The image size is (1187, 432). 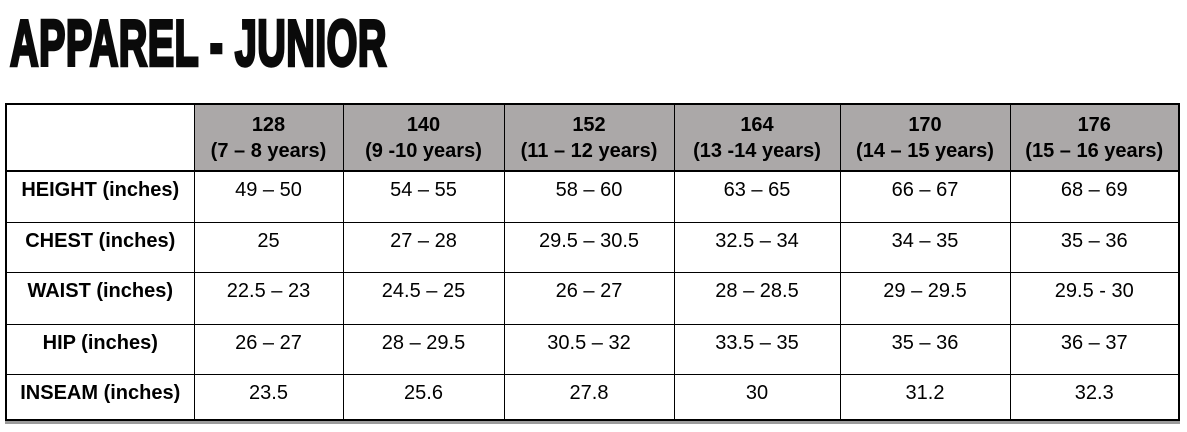 What do you see at coordinates (100, 298) in the screenshot?
I see `row-label-waist: WAIST (inches)` at bounding box center [100, 298].